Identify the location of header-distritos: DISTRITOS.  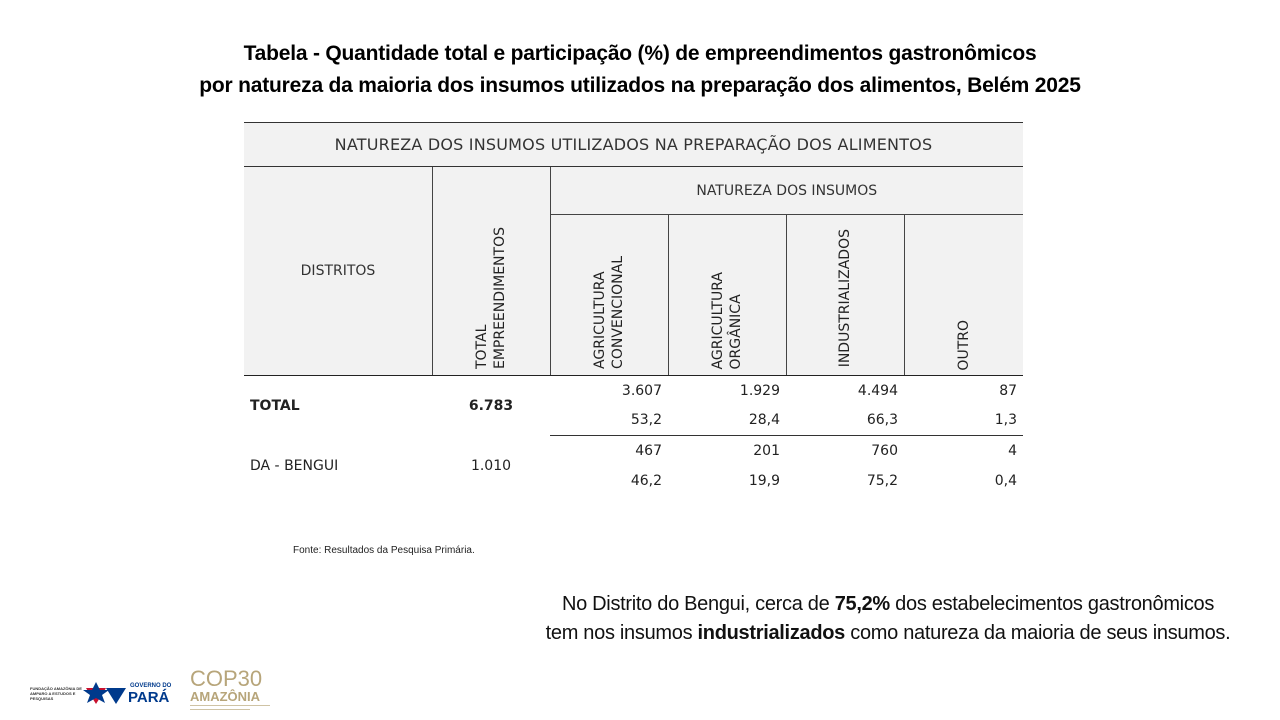
(338, 271).